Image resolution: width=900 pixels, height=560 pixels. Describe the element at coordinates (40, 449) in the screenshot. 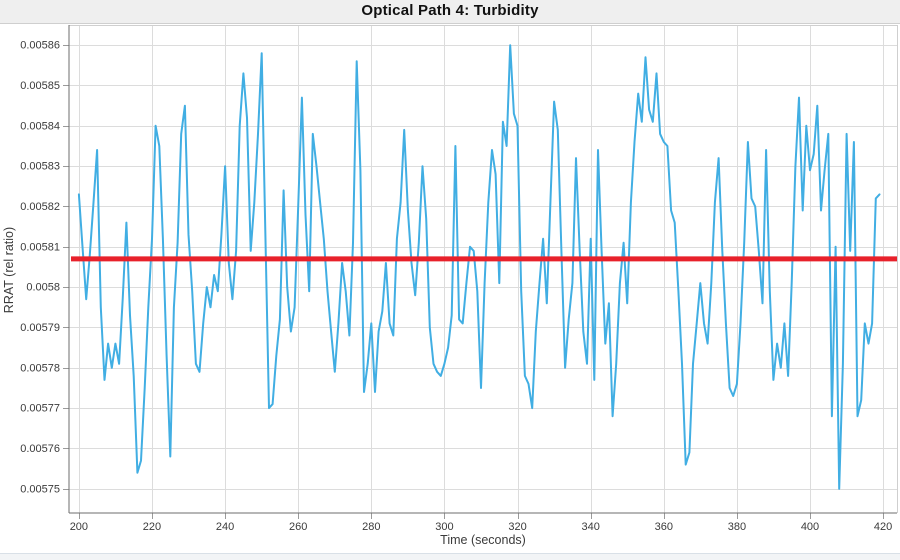

I see `y-tick-label: 0.00576` at that location.